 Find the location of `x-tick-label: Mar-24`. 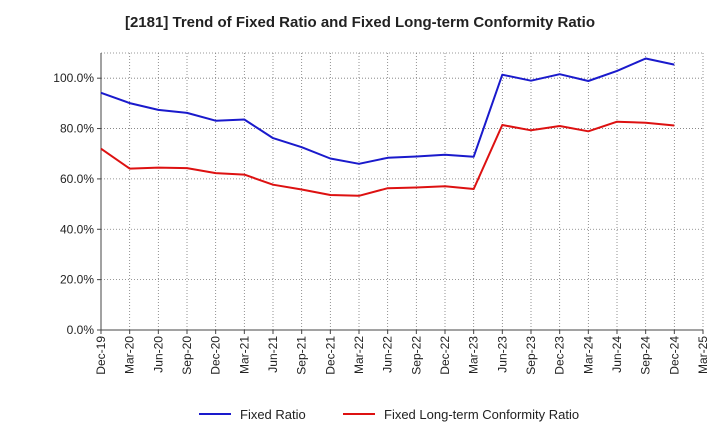

x-tick-label: Mar-24 is located at coordinates (588, 355).